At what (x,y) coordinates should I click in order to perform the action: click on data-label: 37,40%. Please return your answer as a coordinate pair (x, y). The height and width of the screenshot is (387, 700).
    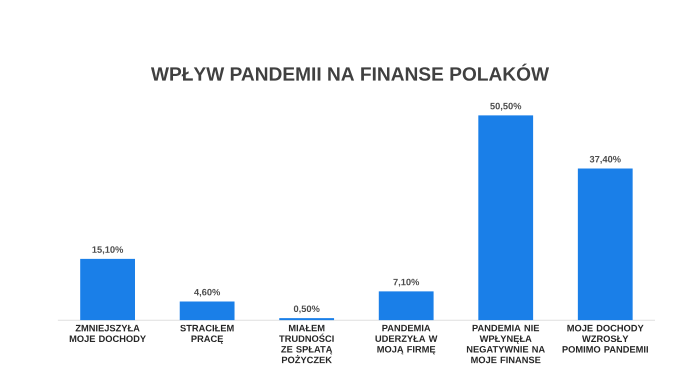
    Looking at the image, I should click on (605, 160).